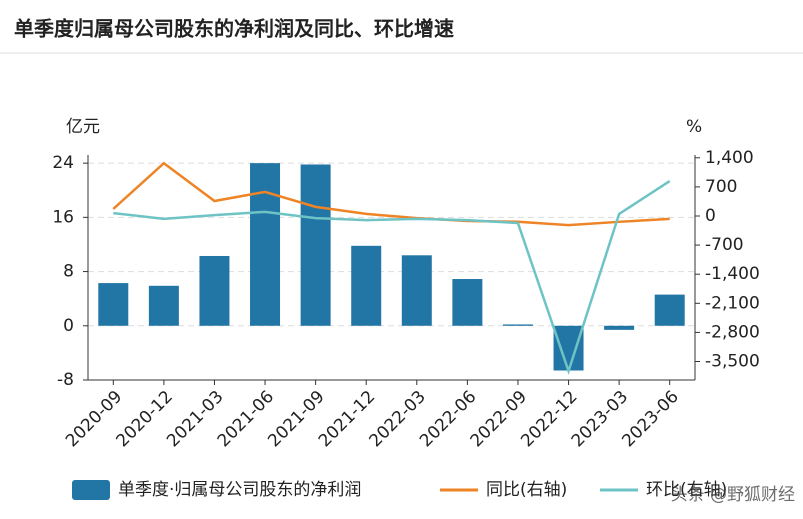 Image resolution: width=803 pixels, height=519 pixels. I want to click on y2-tick-label: -700, so click(724, 245).